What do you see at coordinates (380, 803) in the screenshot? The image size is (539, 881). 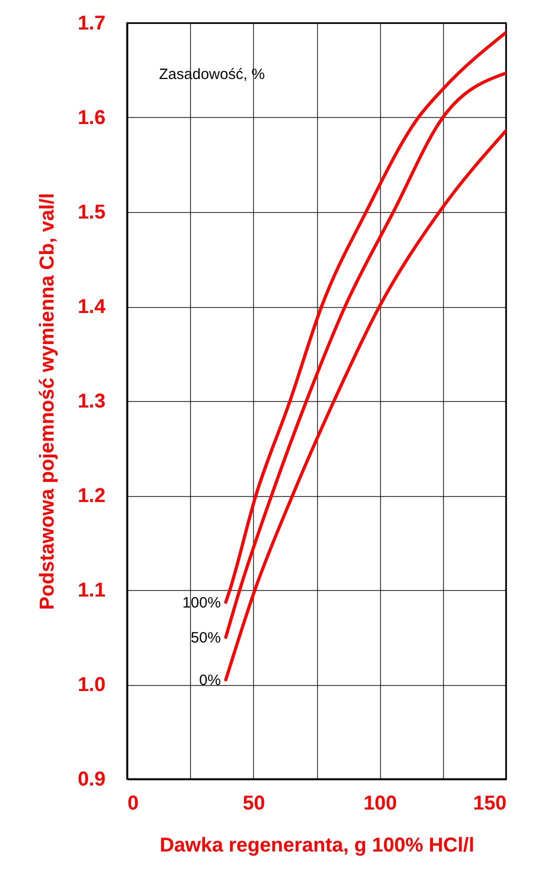 I see `x-tick-label: 100` at bounding box center [380, 803].